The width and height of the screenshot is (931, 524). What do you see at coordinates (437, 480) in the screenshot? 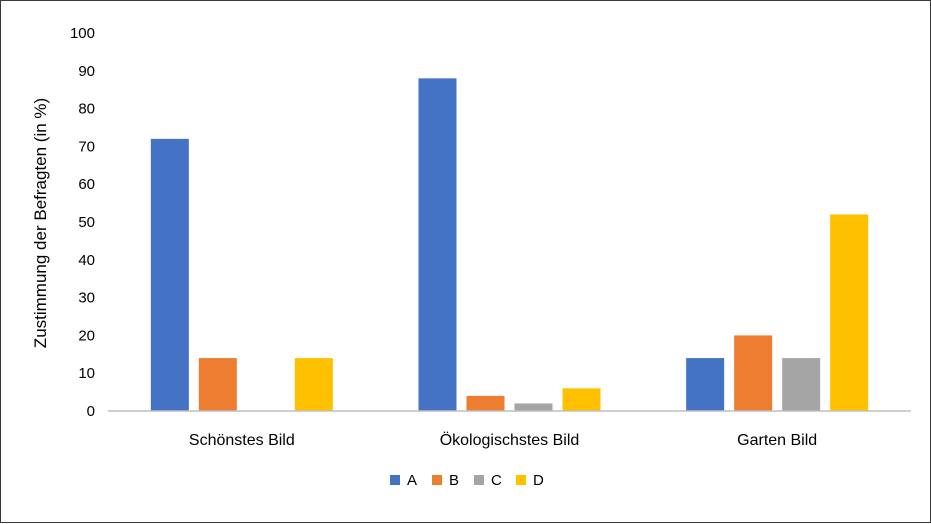
I see `legend-swatch-b` at bounding box center [437, 480].